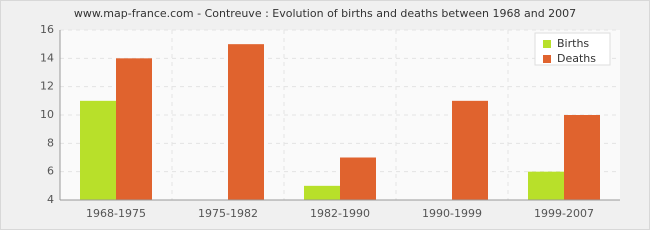 This screenshot has width=650, height=240. I want to click on y-tick-label: 8, so click(50, 142).